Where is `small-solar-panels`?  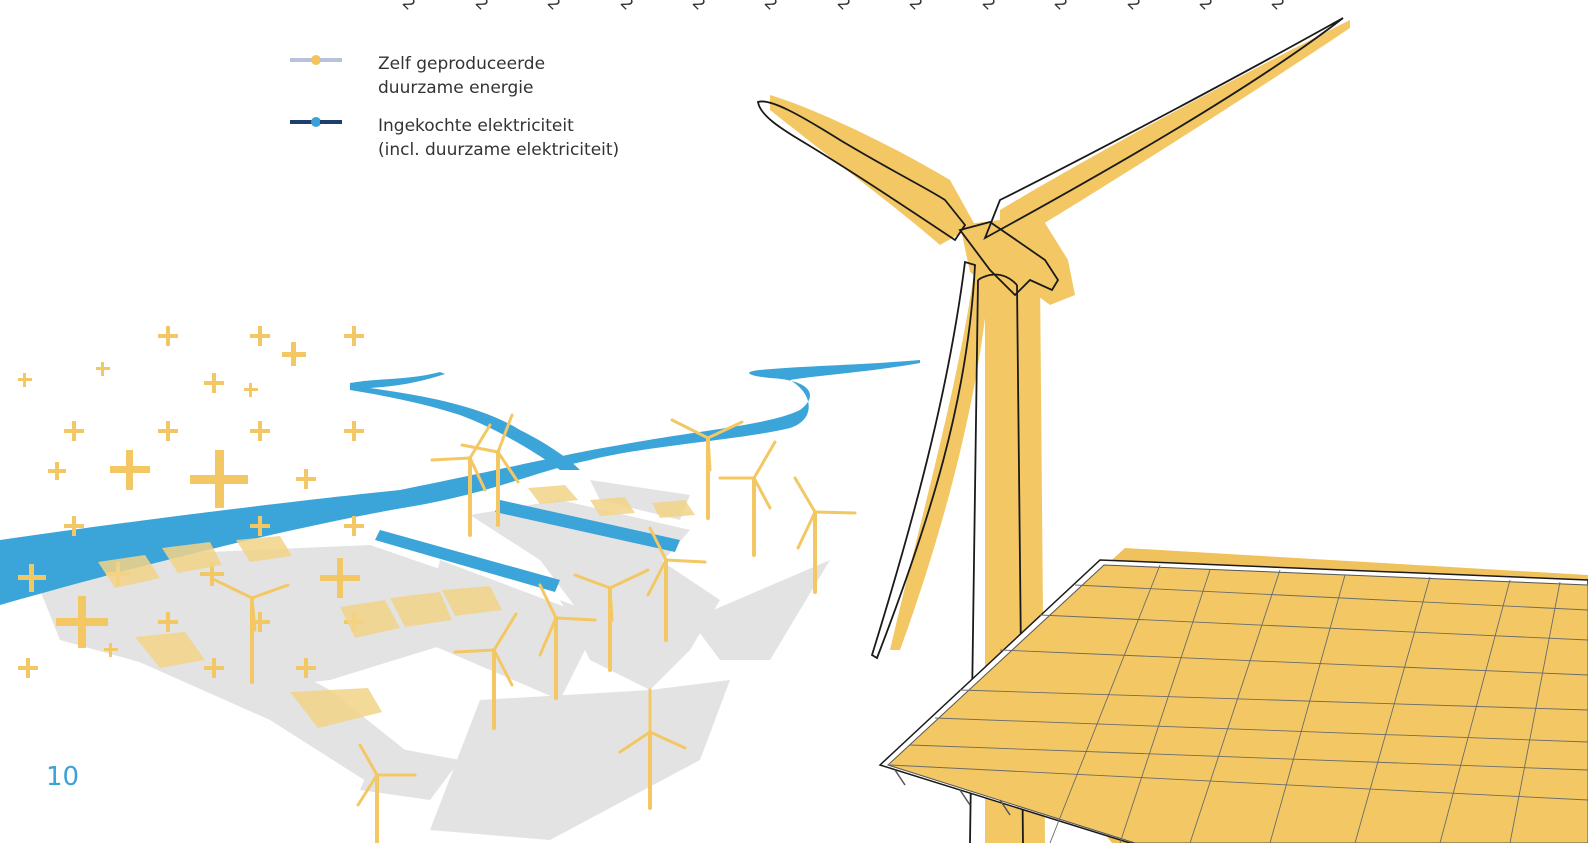
small-solar-panels is located at coordinates (396, 606).